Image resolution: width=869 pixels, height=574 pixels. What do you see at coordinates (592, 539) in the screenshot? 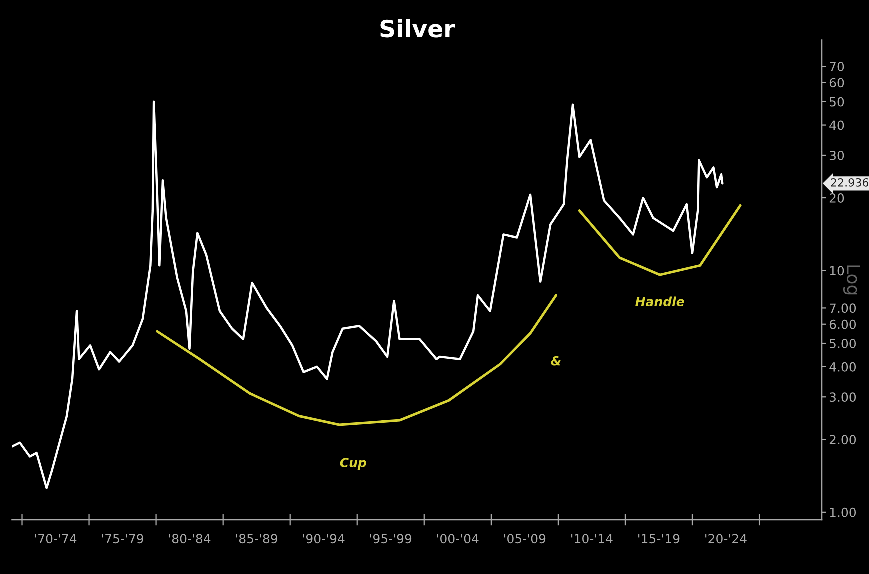
I see `x-tick-label: '10-'14` at bounding box center [592, 539].